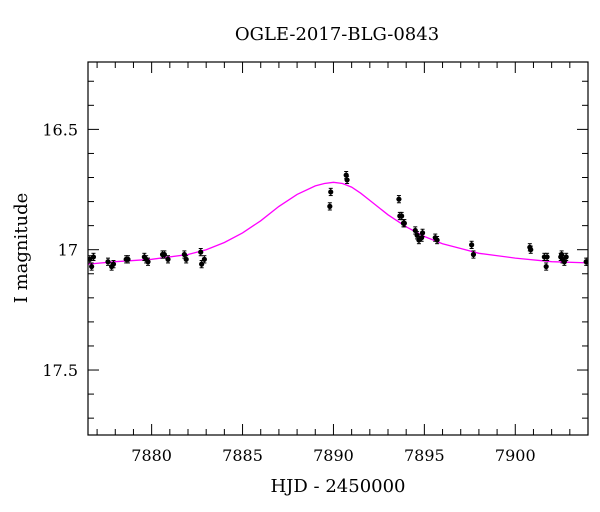 The width and height of the screenshot is (600, 512). Describe the element at coordinates (60, 129) in the screenshot. I see `y-tick-label: 16.5` at that location.